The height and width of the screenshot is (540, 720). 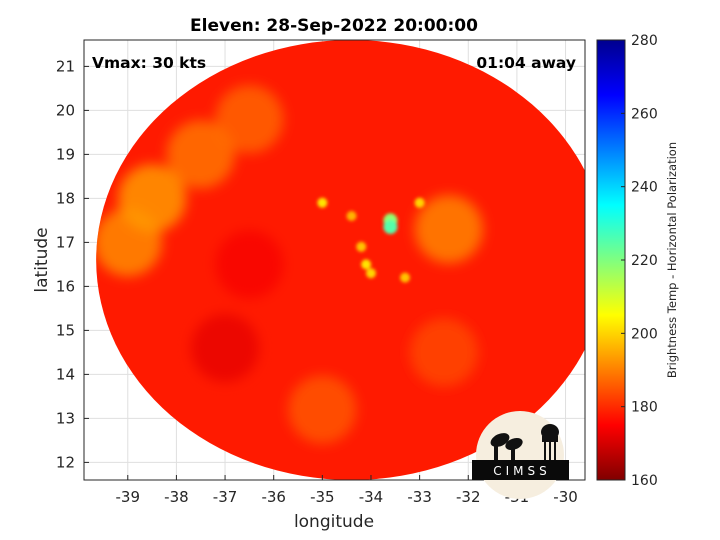 I want to click on y-tick-label: 13, so click(x=65, y=418).